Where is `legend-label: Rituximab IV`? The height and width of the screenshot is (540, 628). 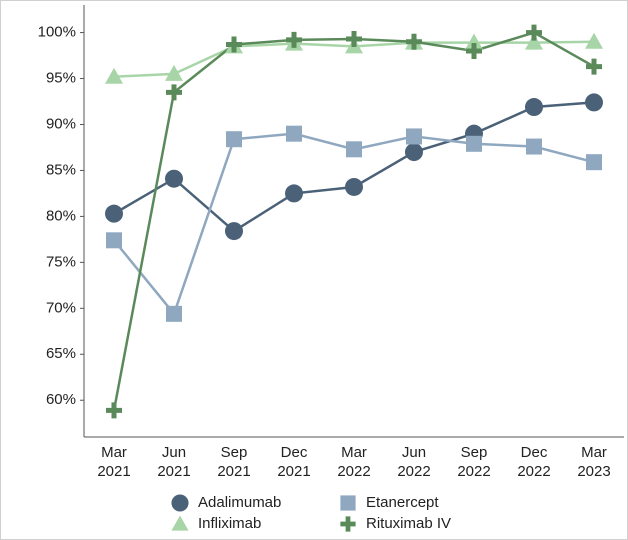
legend-label: Rituximab IV is located at coordinates (408, 523).